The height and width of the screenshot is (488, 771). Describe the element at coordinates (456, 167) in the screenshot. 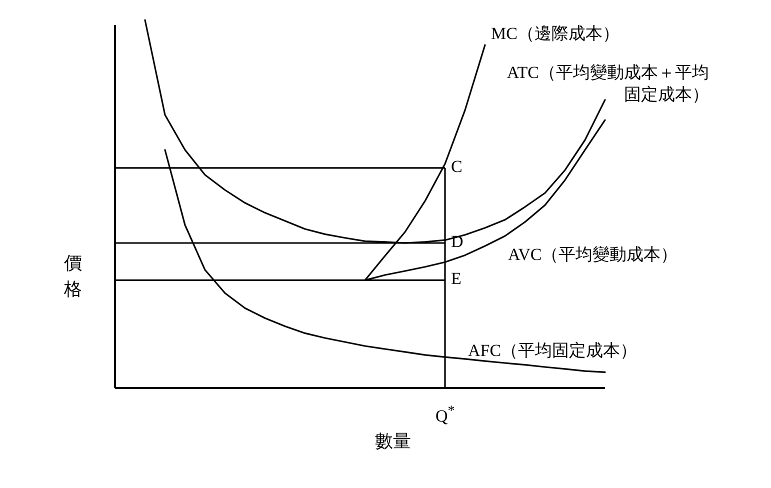

I see `ref-line-label: C` at that location.